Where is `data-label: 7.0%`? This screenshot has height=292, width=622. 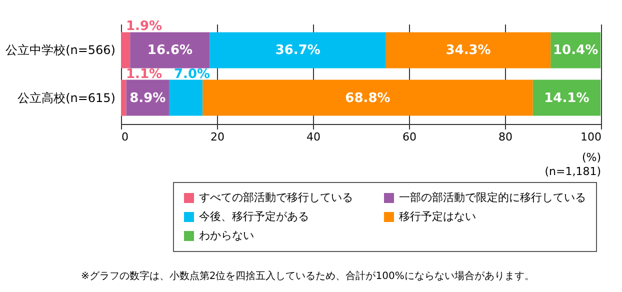 data-label: 7.0% is located at coordinates (192, 74).